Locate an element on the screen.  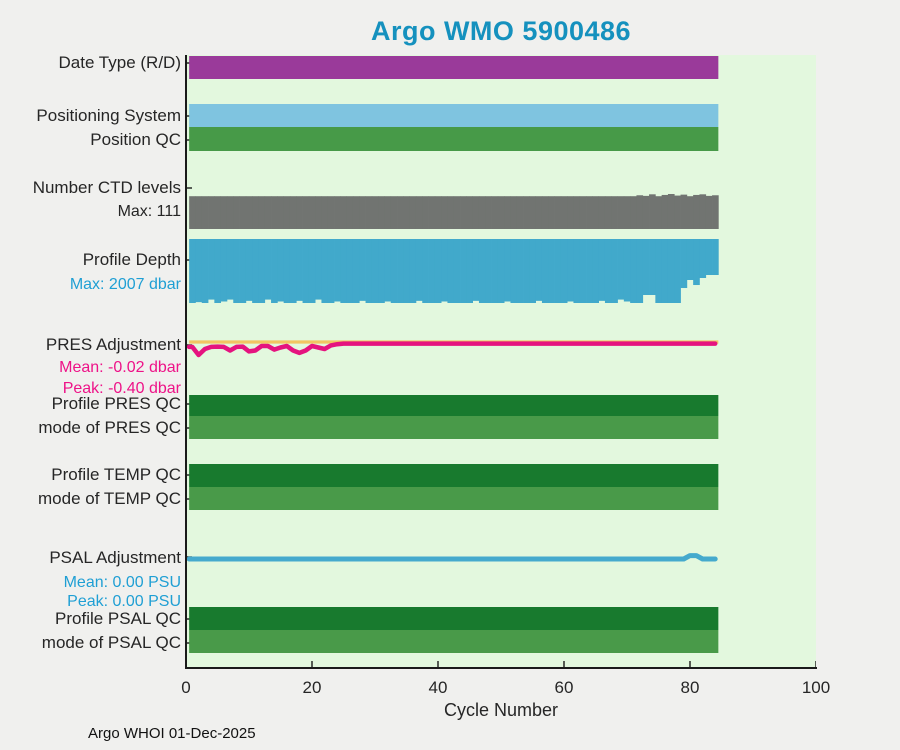
x-tick-label: 80 is located at coordinates (690, 687).